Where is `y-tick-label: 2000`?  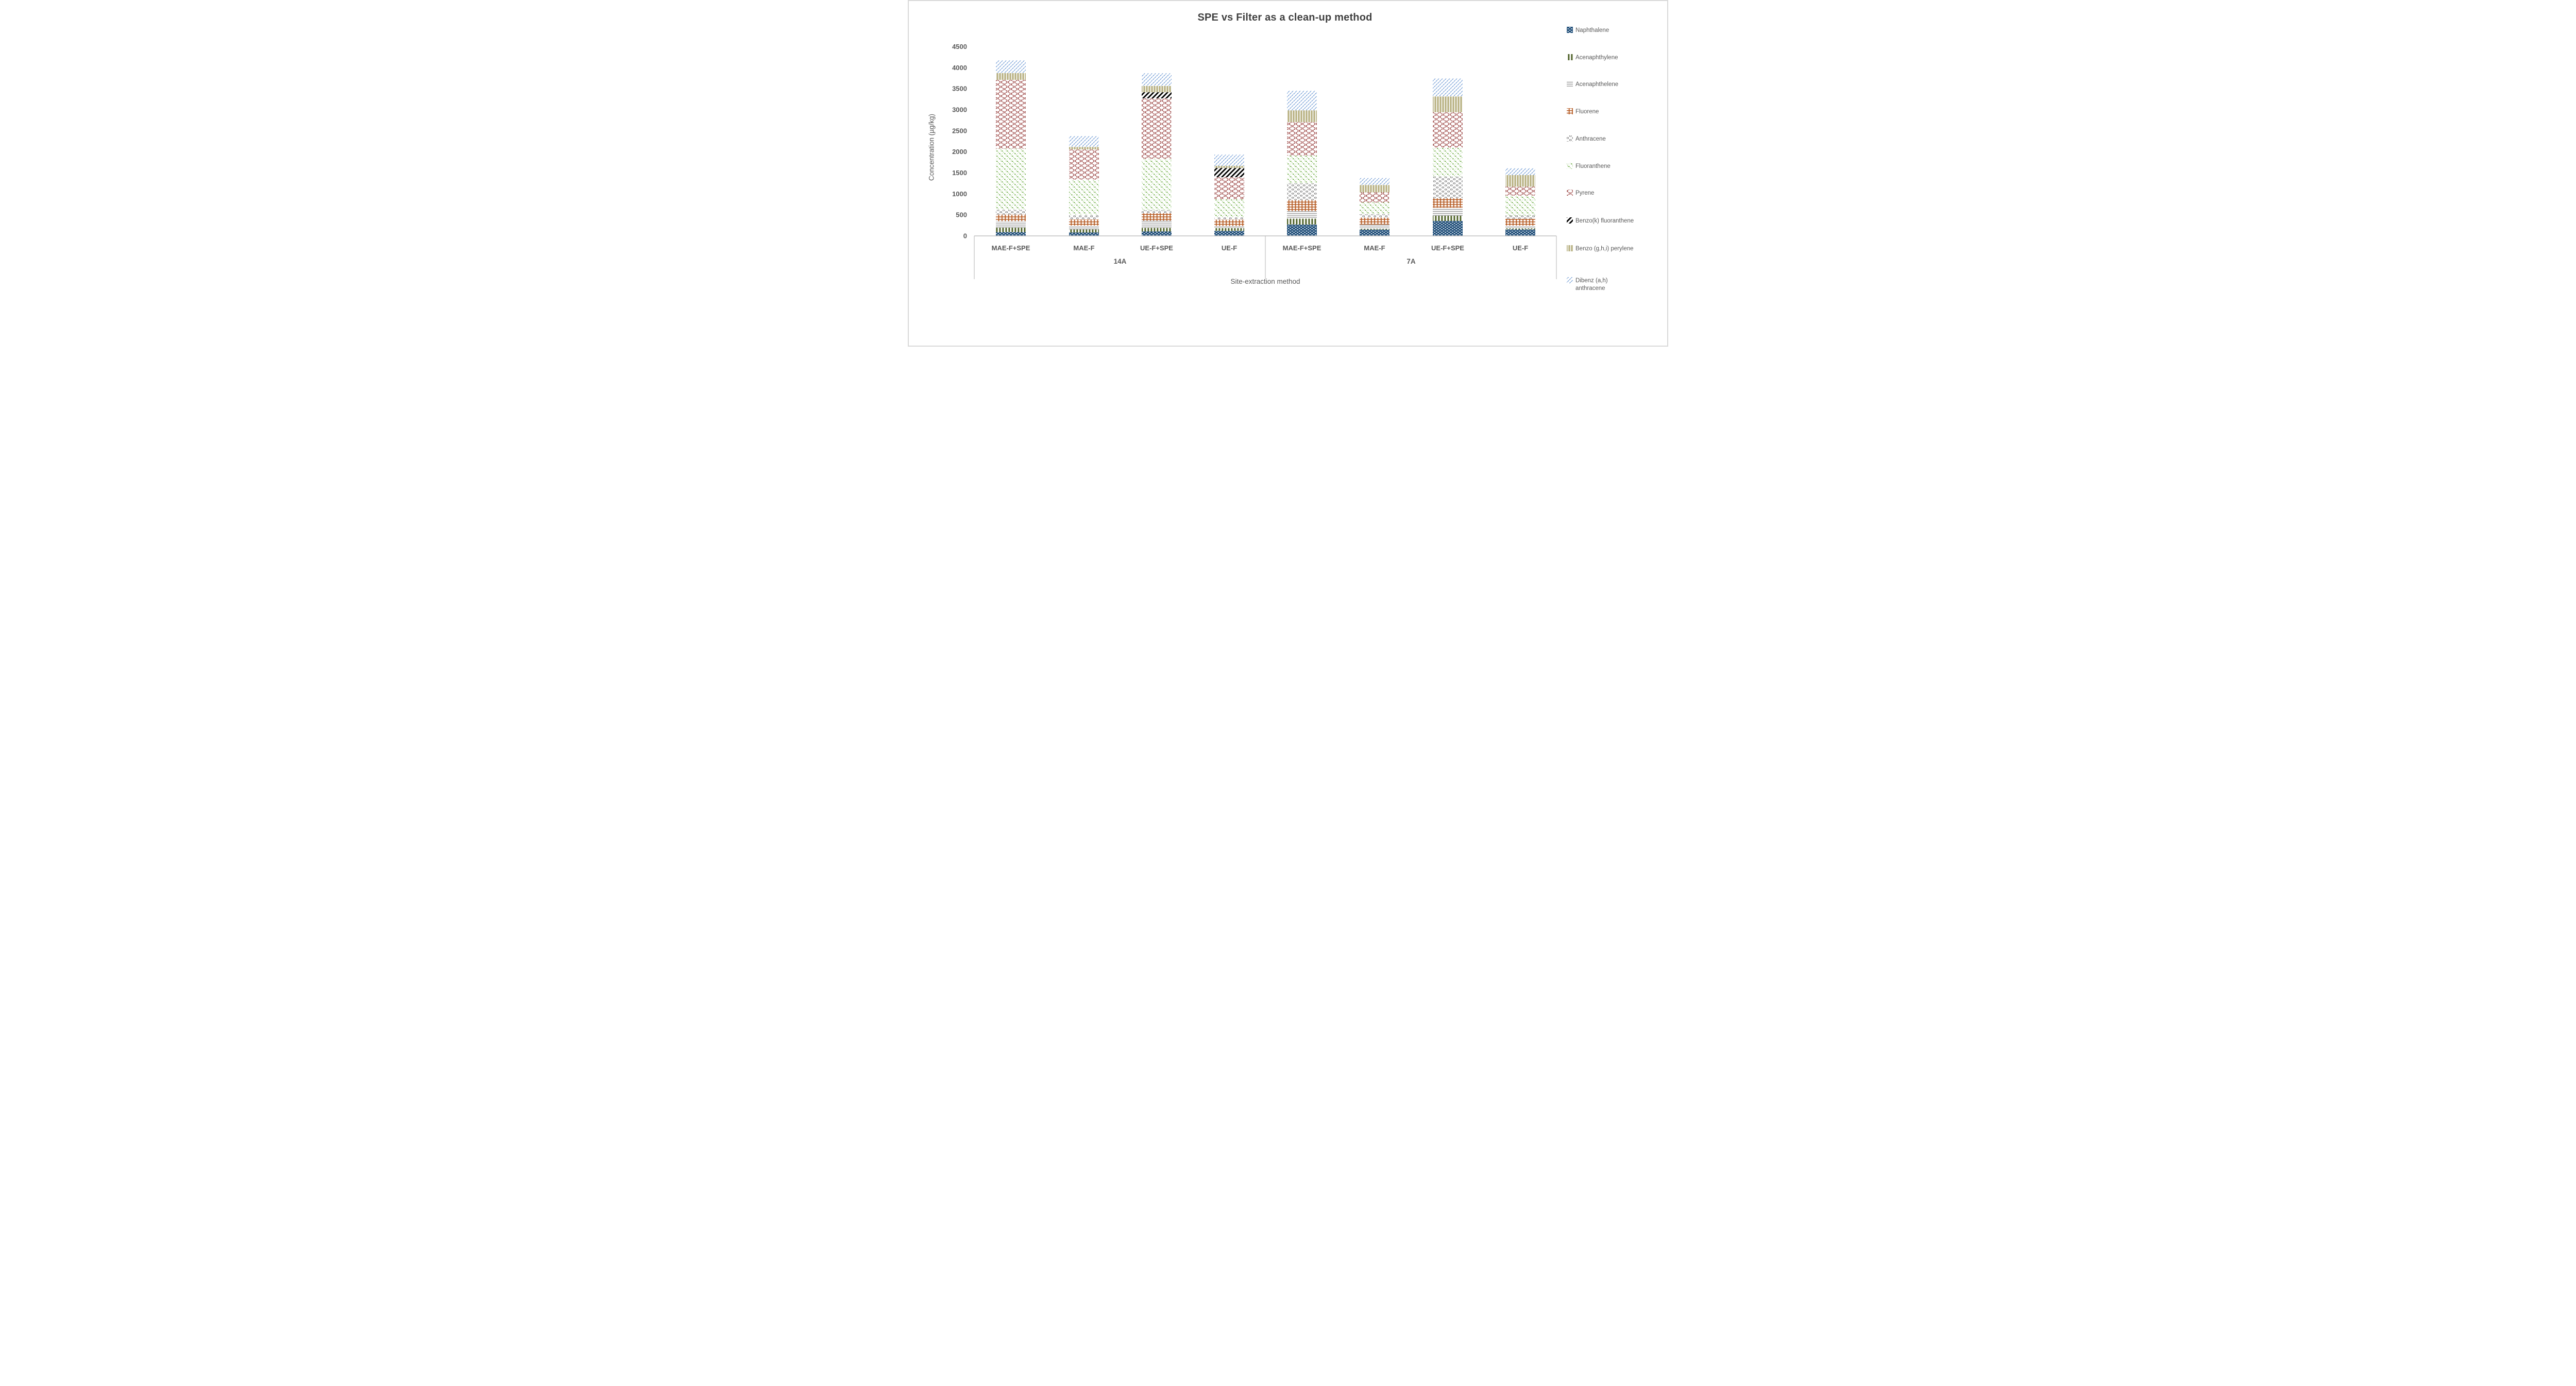 y-tick-label: 2000 is located at coordinates (960, 152).